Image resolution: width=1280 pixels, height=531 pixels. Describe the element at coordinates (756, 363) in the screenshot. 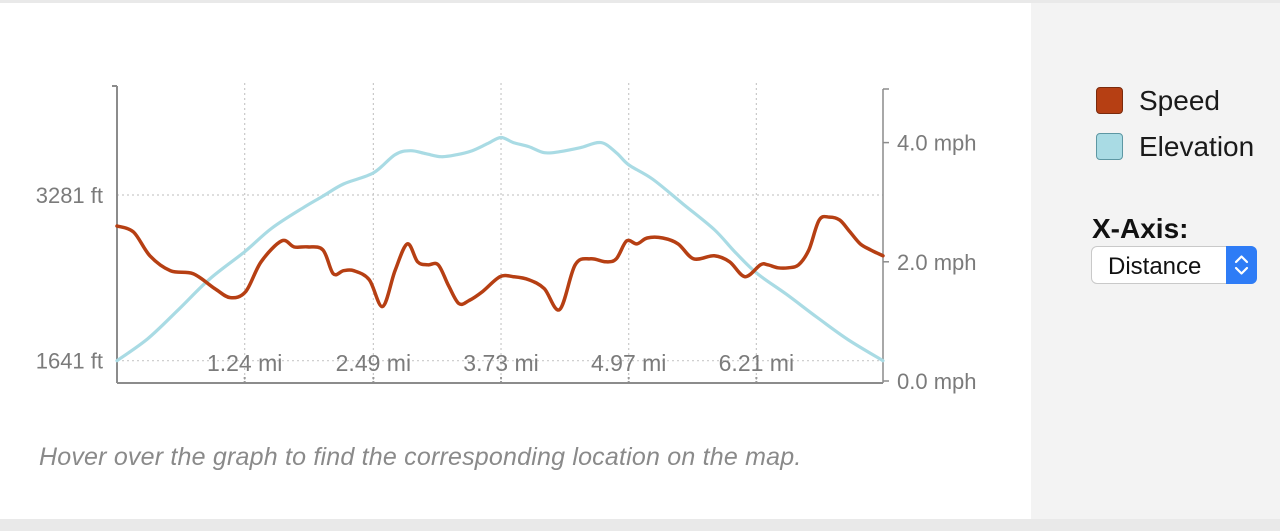

I see `x-tick-label: 6.21 mi` at that location.